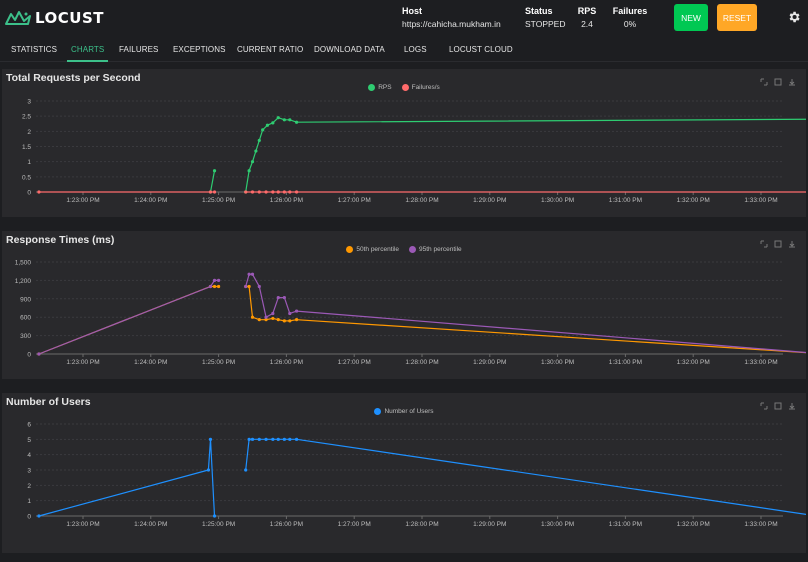  I want to click on status-label: Status, so click(539, 11).